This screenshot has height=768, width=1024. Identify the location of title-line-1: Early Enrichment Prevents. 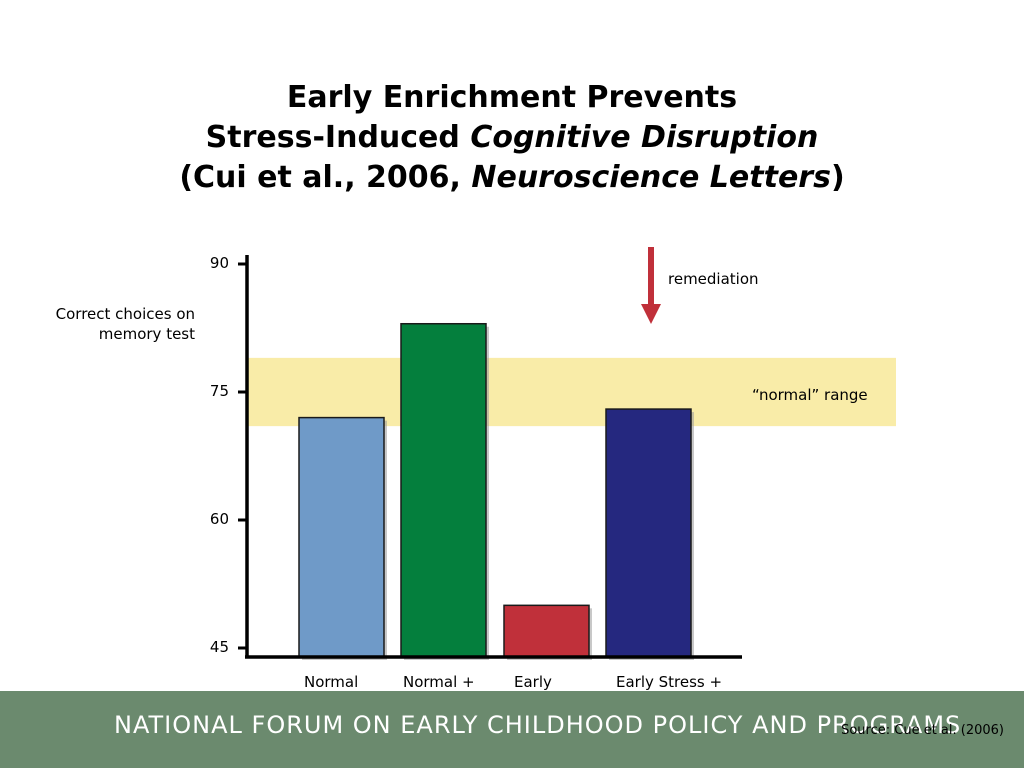
(512, 98).